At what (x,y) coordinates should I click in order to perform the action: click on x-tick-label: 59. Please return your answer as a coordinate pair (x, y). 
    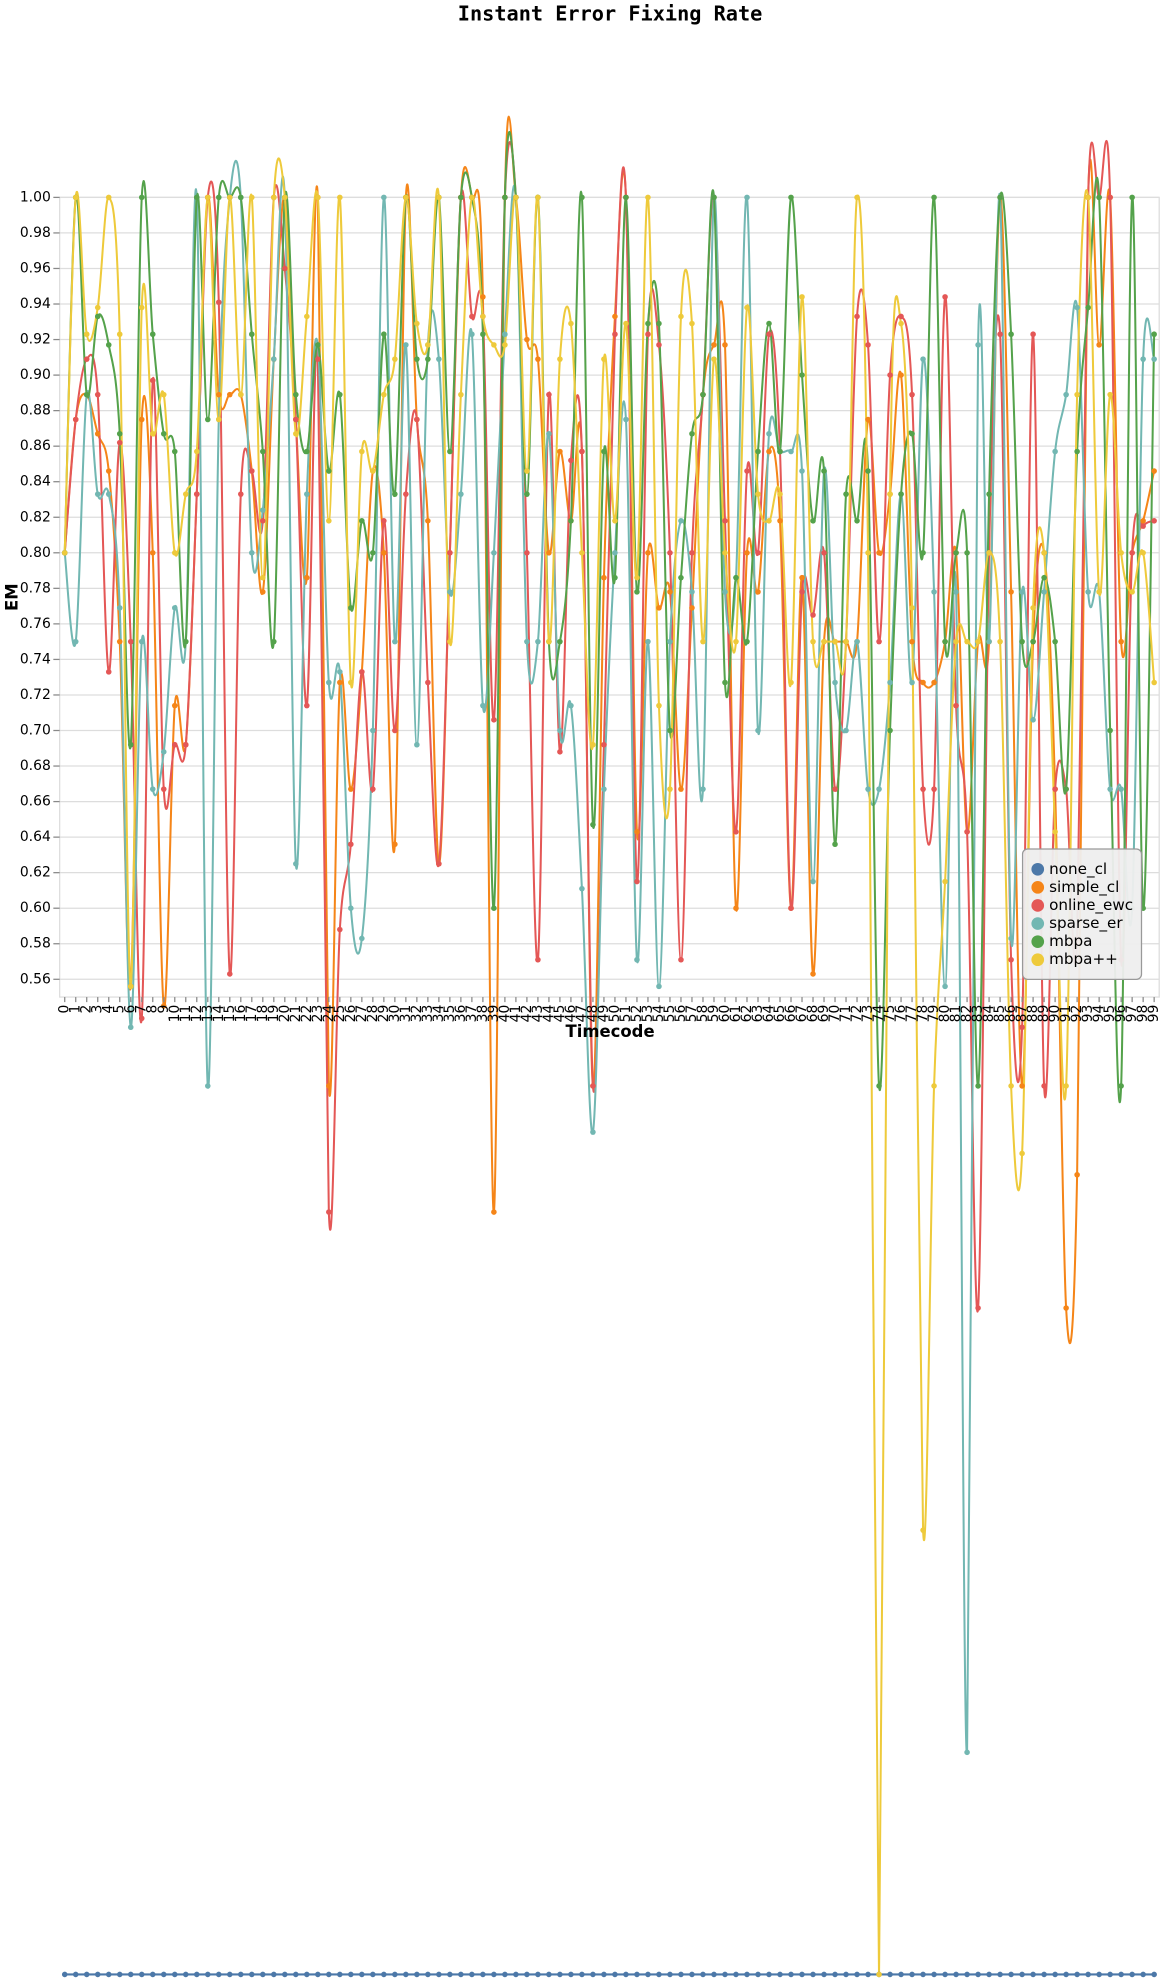
    Looking at the image, I should click on (714, 1014).